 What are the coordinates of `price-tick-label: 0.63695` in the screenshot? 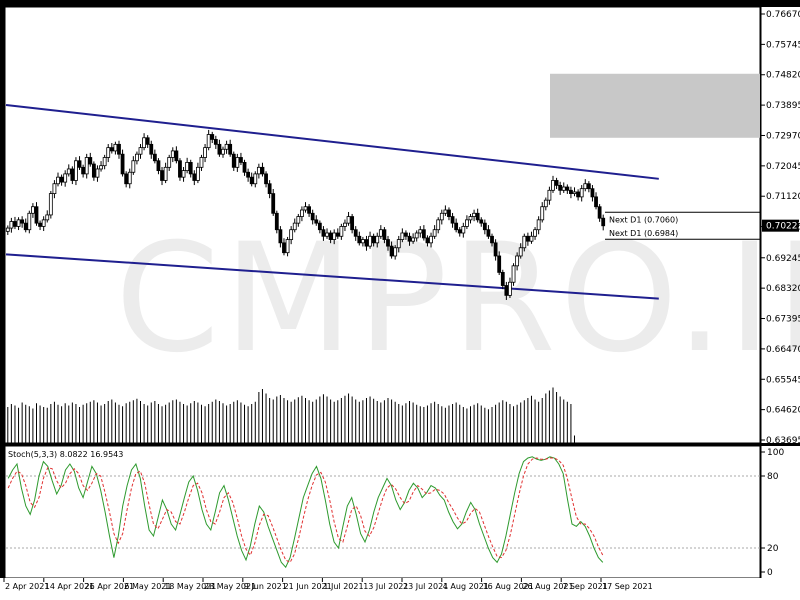 It's located at (783, 441).